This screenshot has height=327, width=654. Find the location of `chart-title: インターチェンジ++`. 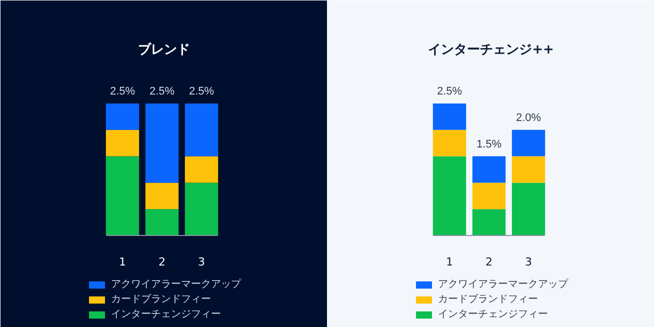

chart-title: インターチェンジ++ is located at coordinates (491, 50).